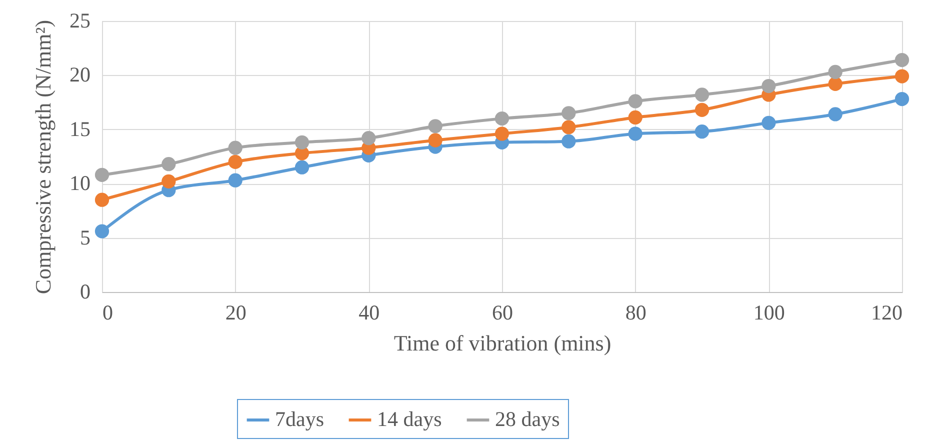 Image resolution: width=925 pixels, height=441 pixels. Describe the element at coordinates (80, 20) in the screenshot. I see `y-tick-label: 25` at that location.